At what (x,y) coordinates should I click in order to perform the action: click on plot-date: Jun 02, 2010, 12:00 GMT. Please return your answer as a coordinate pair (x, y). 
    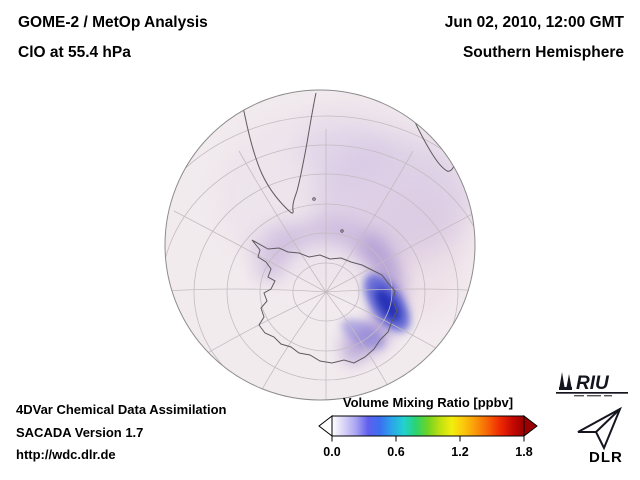
    Looking at the image, I should click on (534, 22).